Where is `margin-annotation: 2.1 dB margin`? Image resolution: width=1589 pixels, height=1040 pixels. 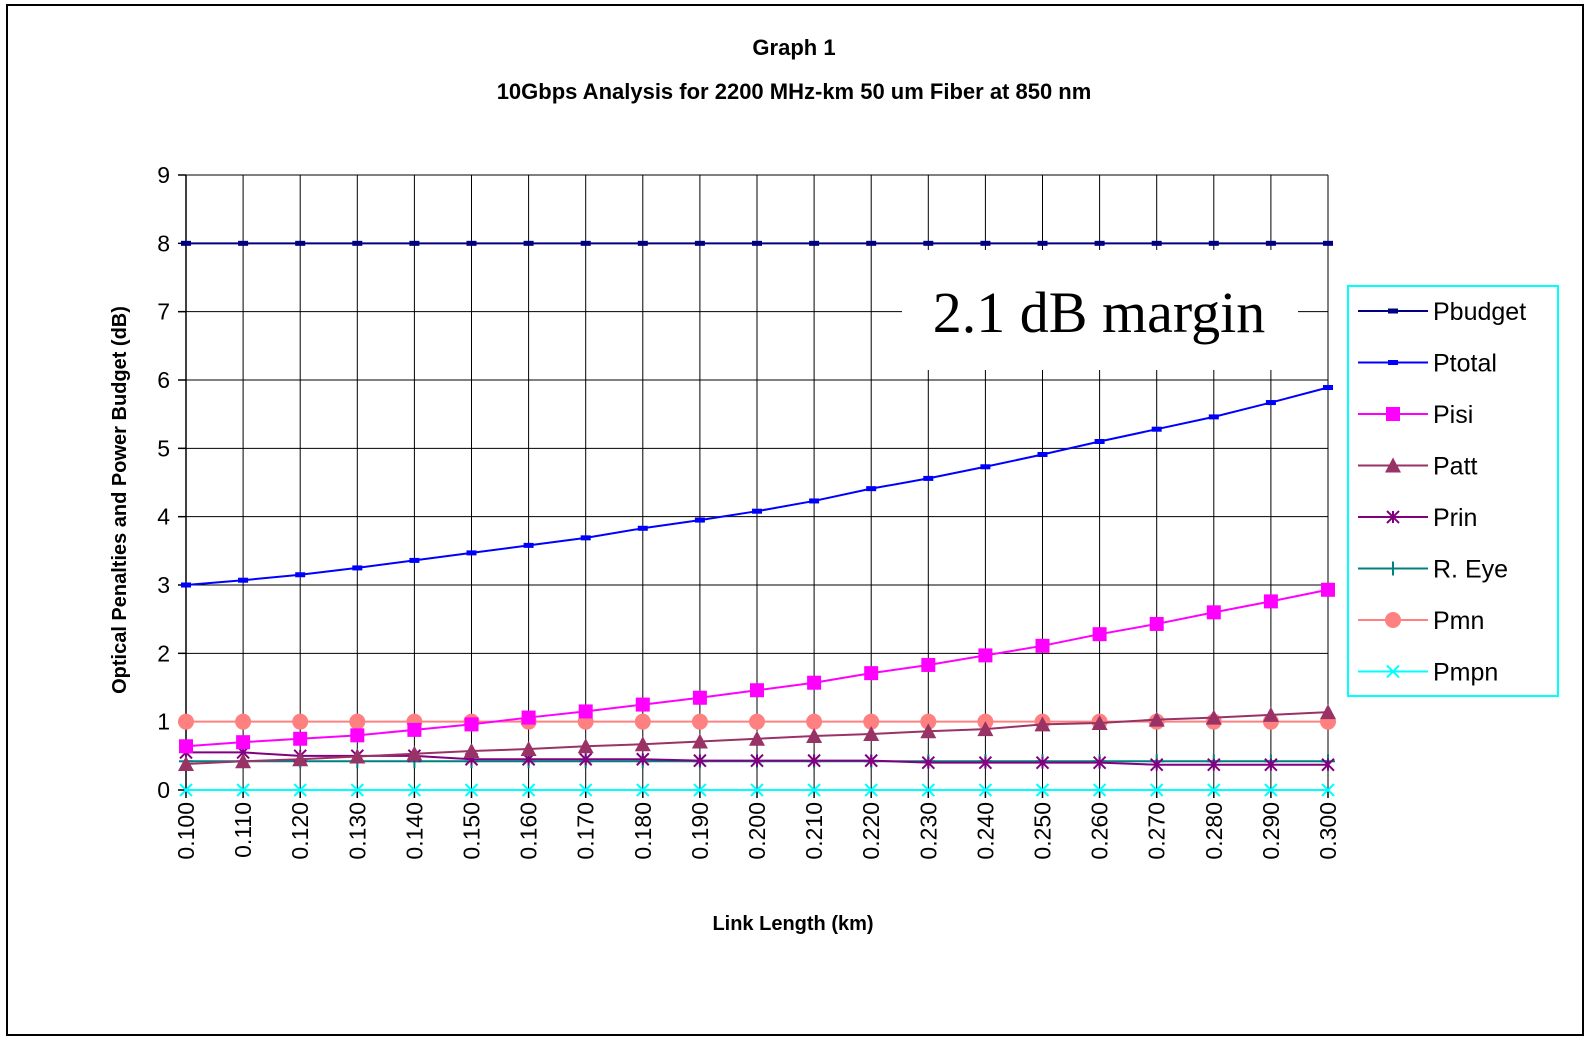 margin-annotation: 2.1 dB margin is located at coordinates (1099, 312).